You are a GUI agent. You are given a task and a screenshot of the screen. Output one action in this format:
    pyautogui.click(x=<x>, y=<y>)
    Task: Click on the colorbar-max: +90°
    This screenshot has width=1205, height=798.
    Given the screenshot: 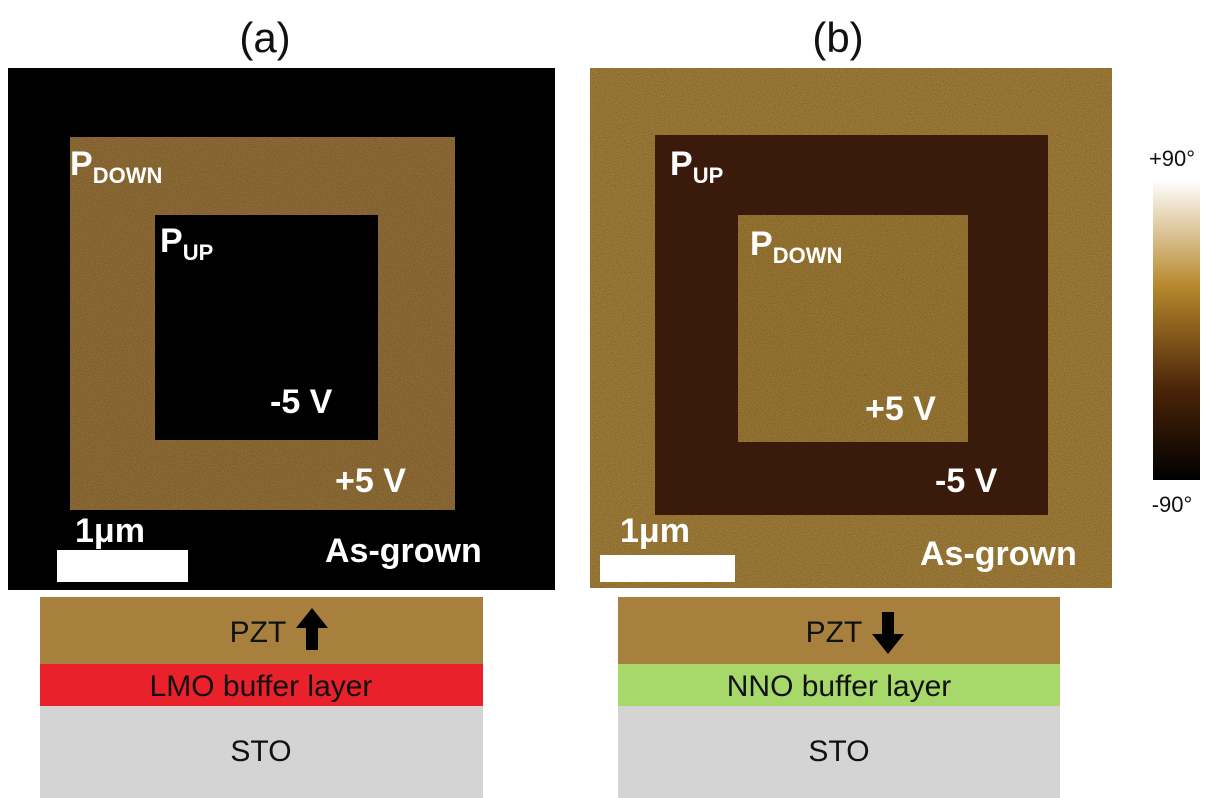 What is the action you would take?
    pyautogui.click(x=1172, y=158)
    